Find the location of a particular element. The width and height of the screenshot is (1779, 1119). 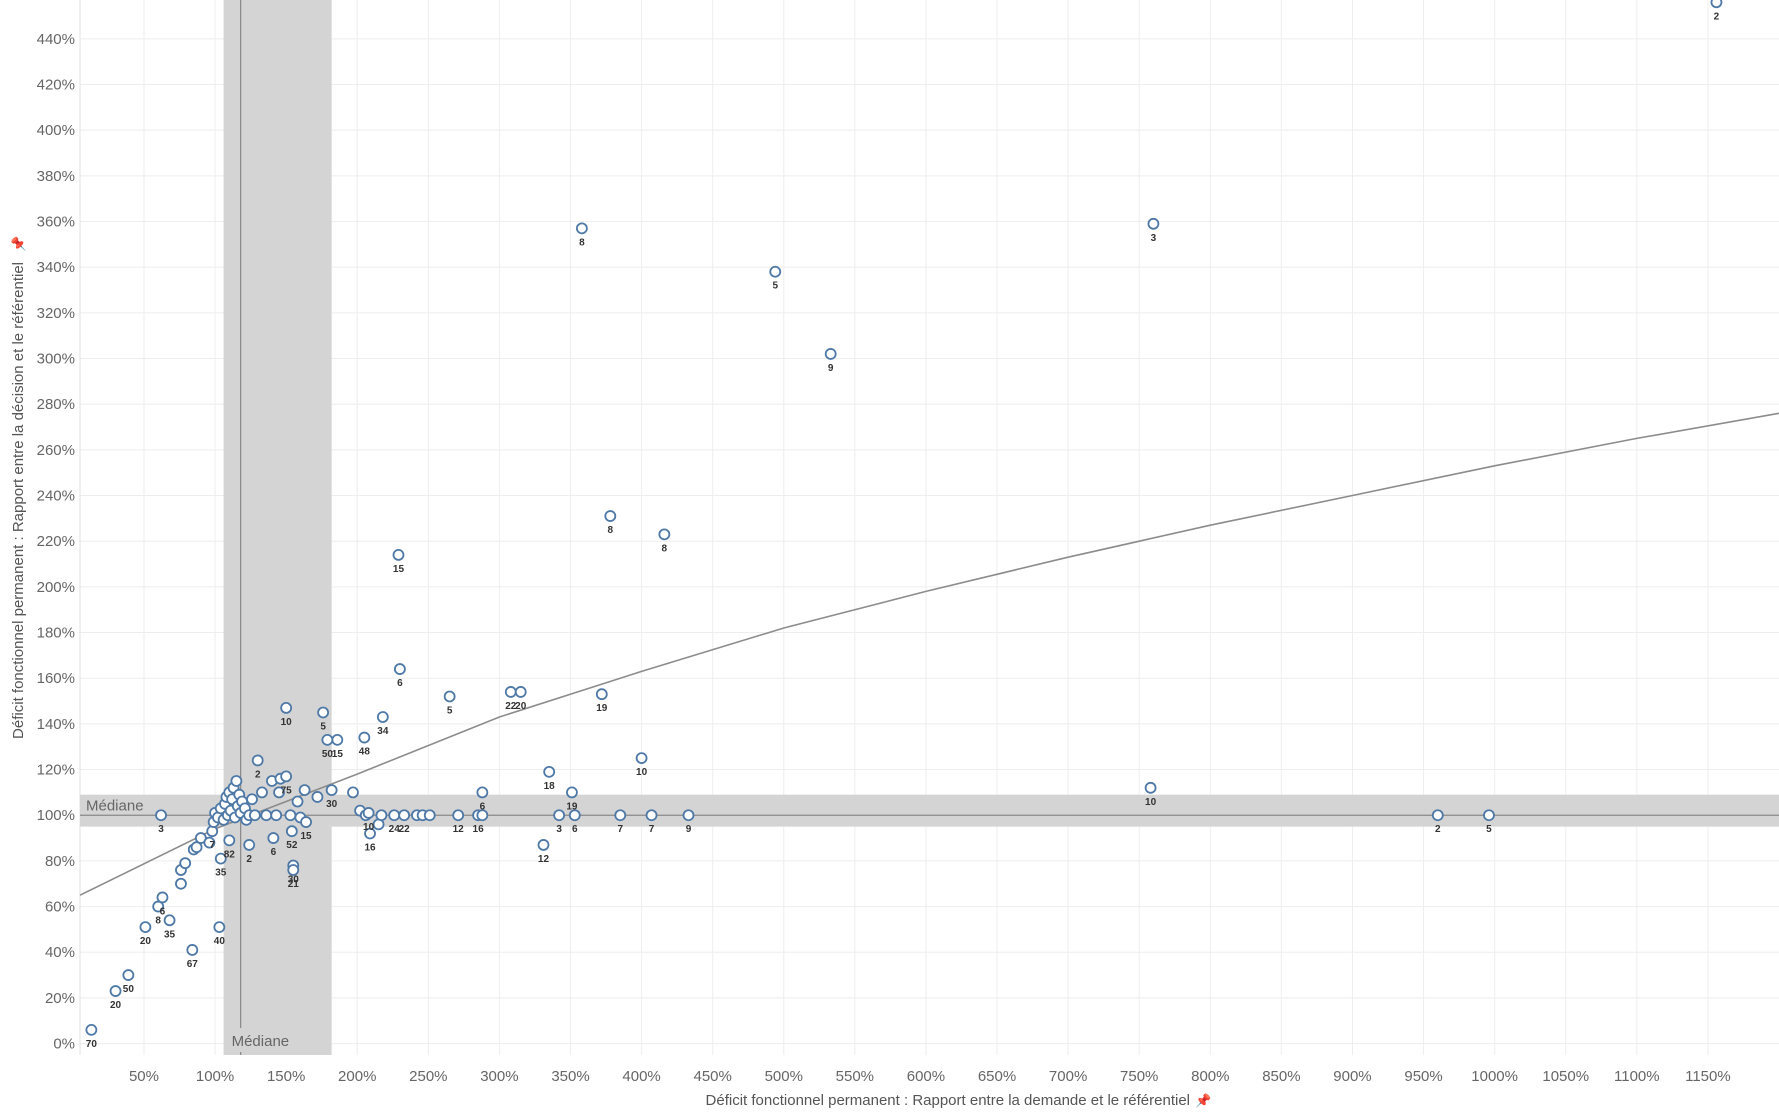

median-x-label-box is located at coordinates (260, 1040).